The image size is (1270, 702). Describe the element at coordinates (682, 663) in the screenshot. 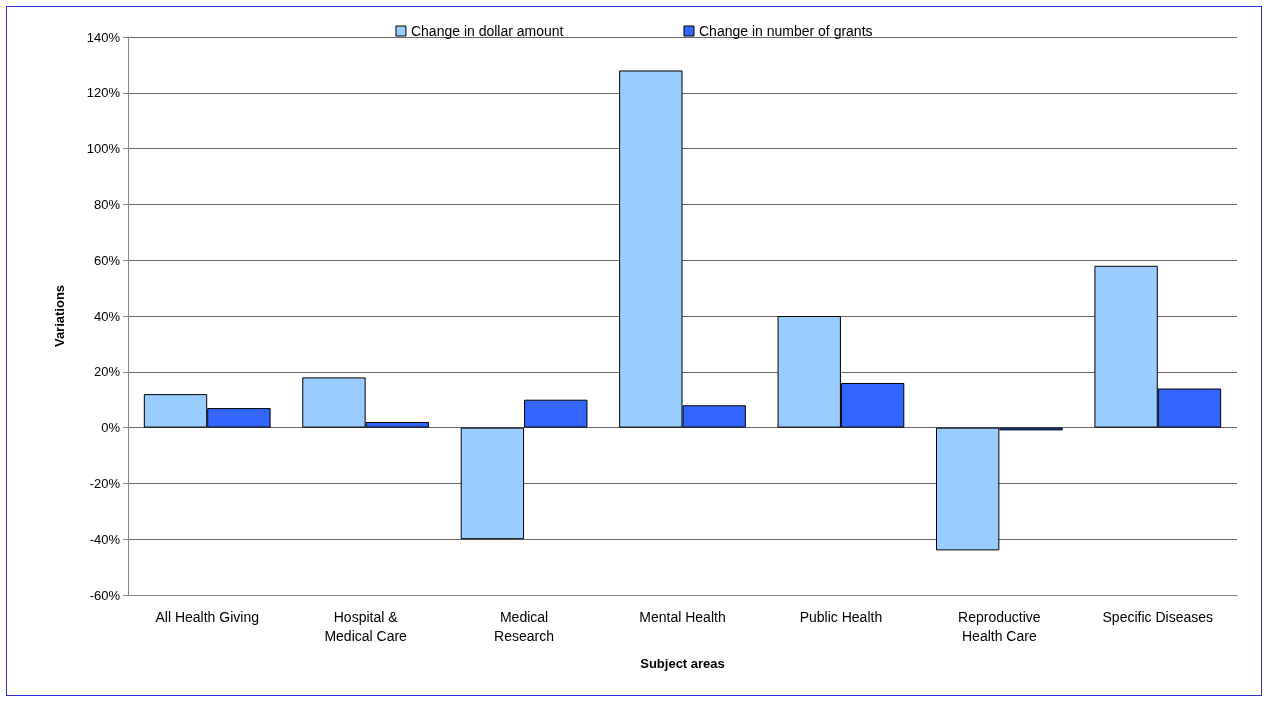

I see `x-axis-title: Subject areas` at that location.